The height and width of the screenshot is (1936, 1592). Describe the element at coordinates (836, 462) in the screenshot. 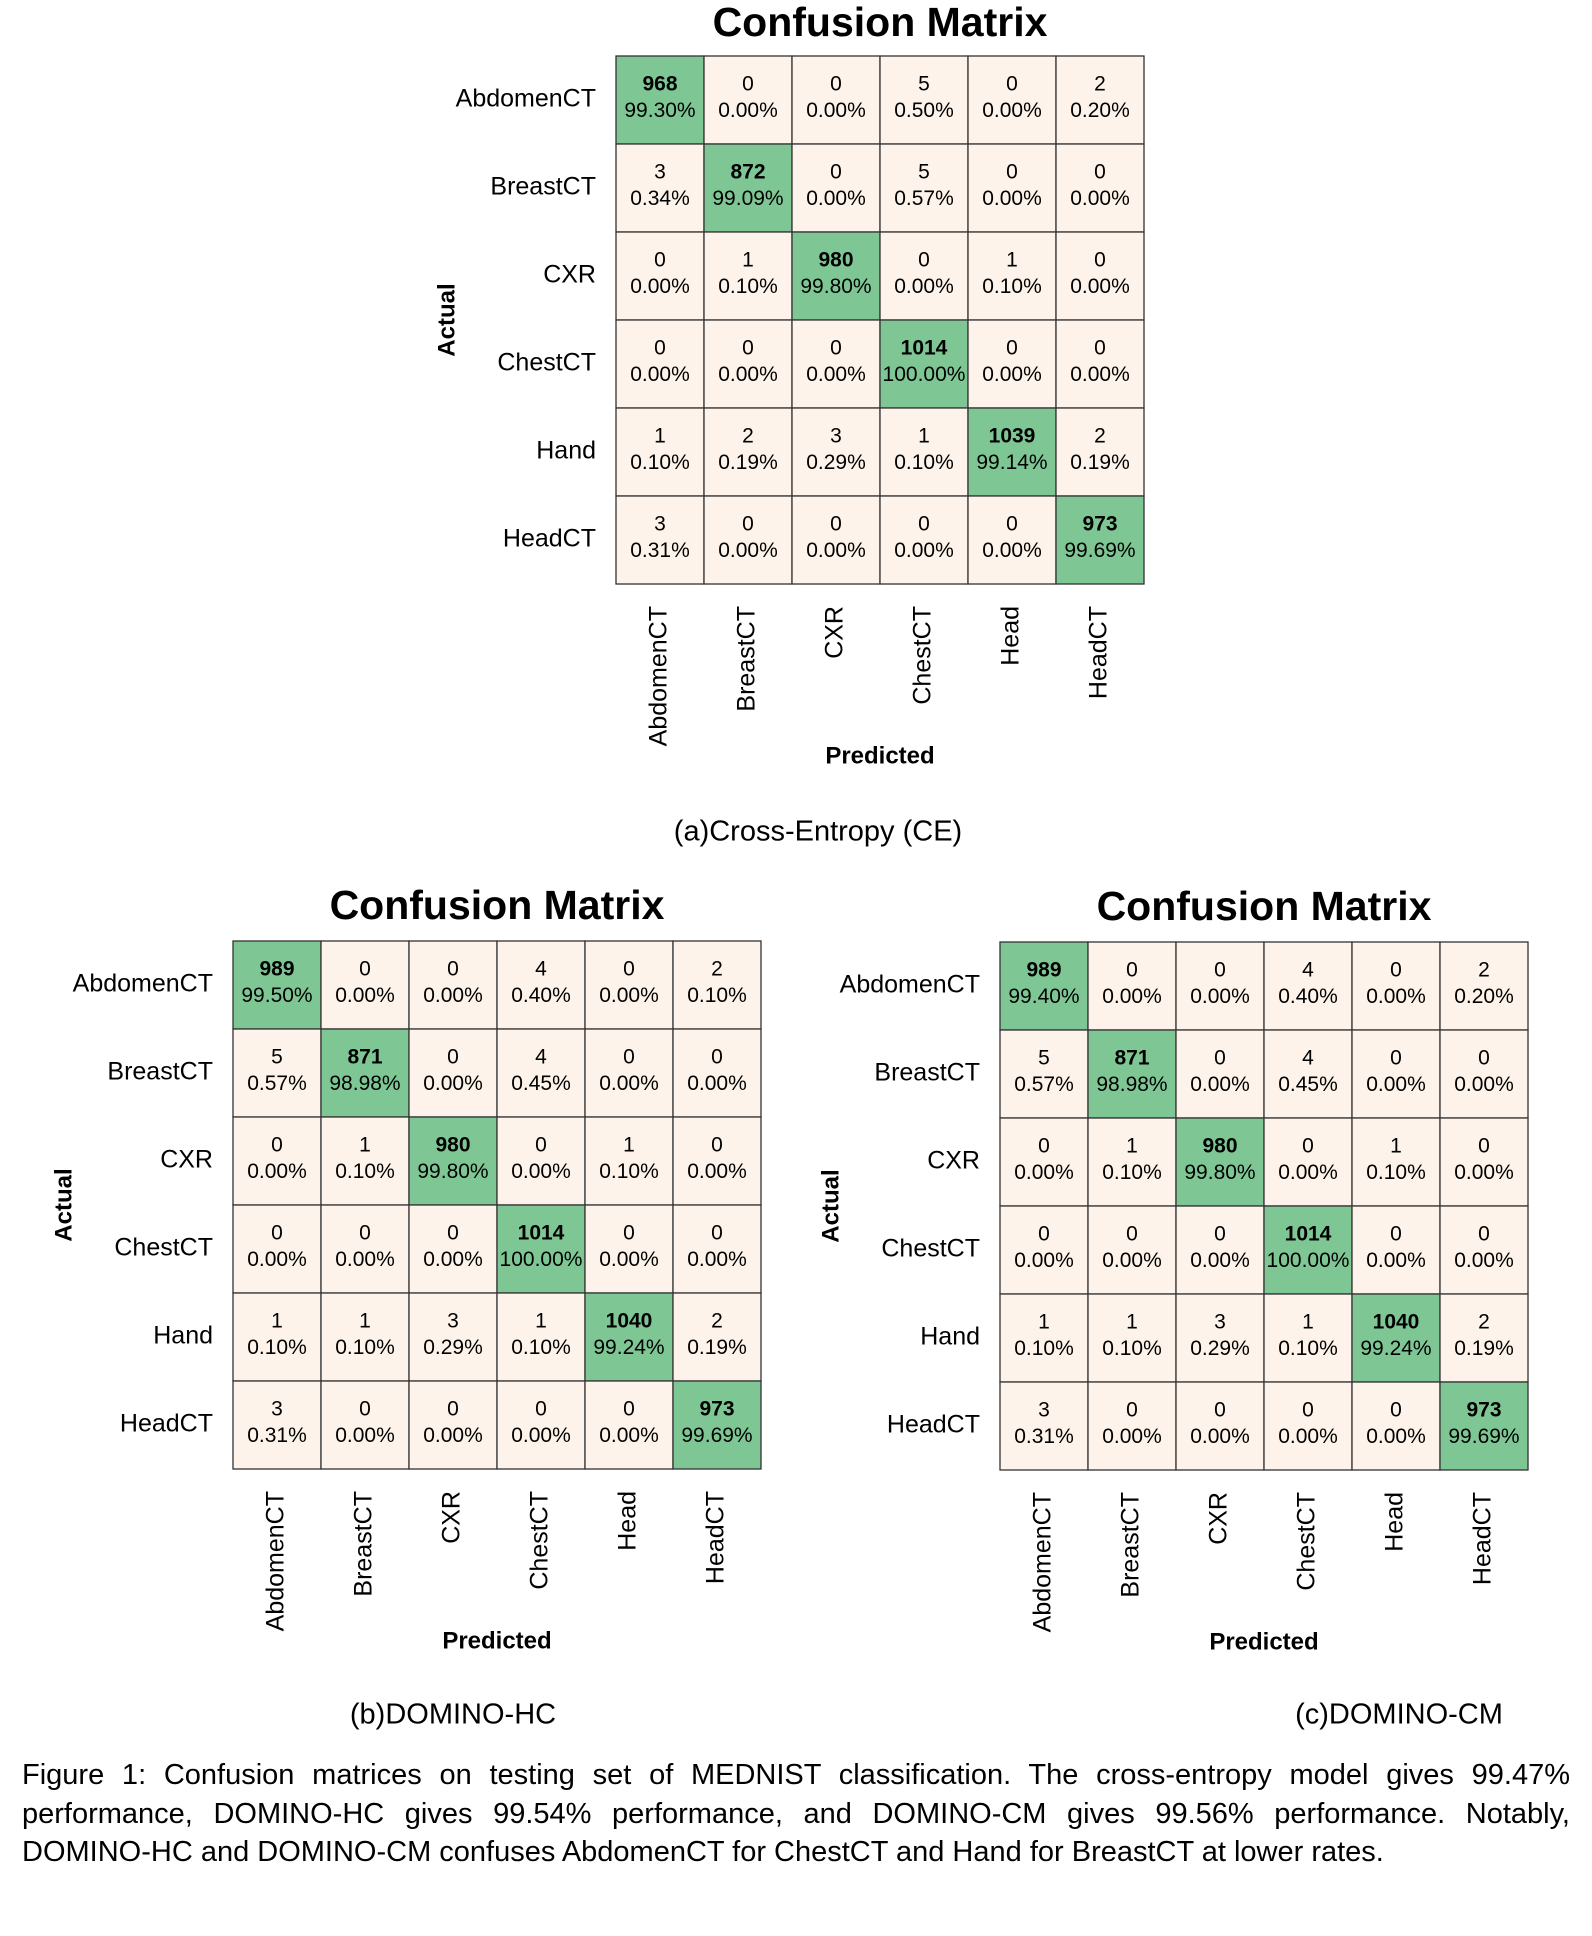

I see `cell-percent: 0.29%` at that location.